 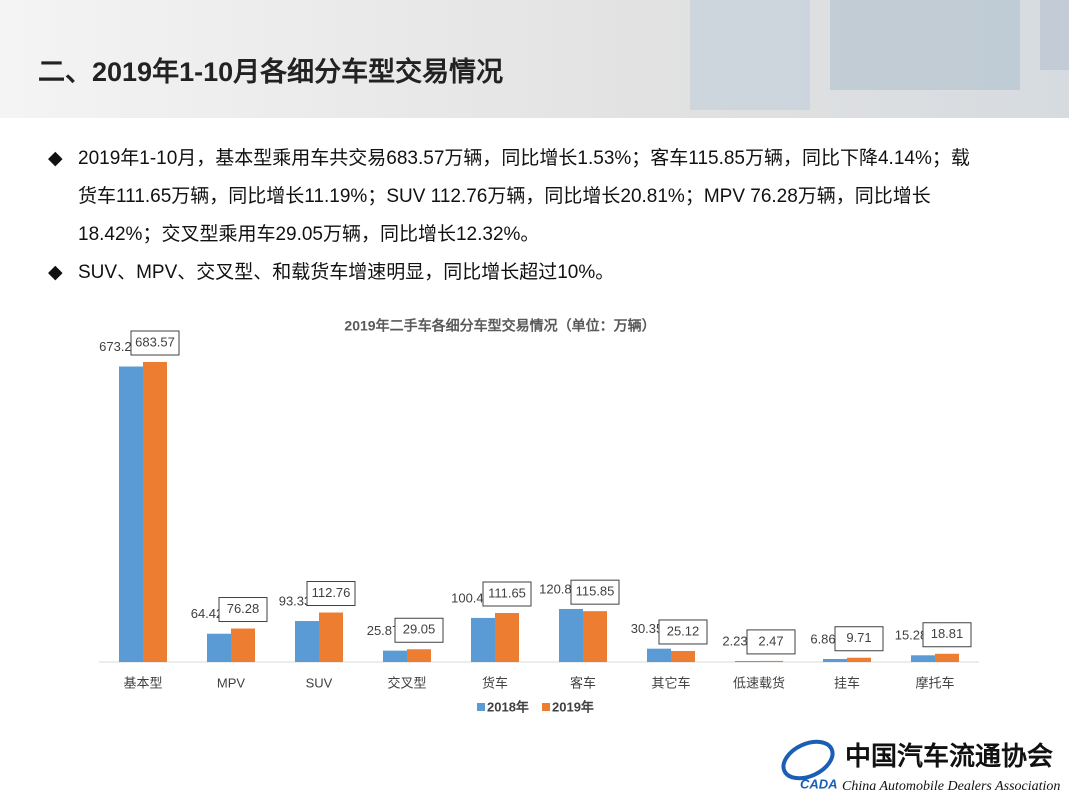 What do you see at coordinates (207, 613) in the screenshot?
I see `data-label: 64.42` at bounding box center [207, 613].